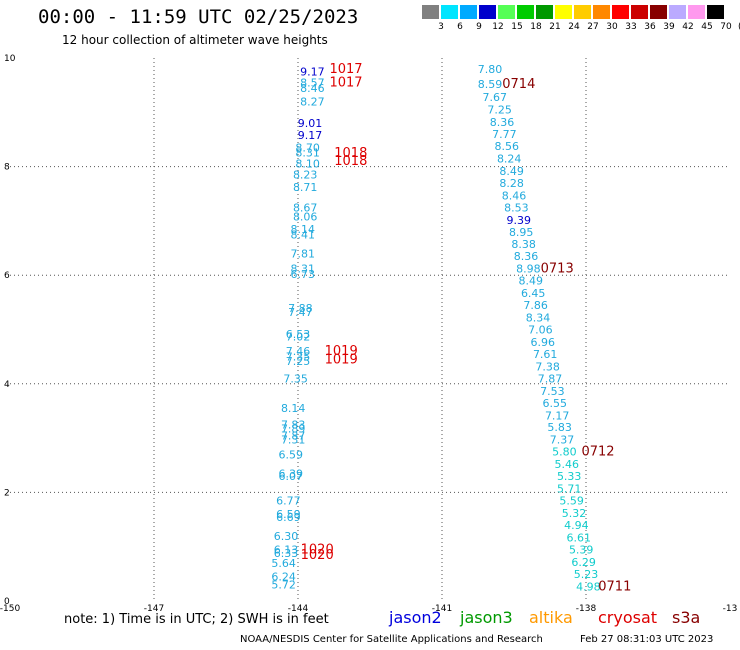  I want to click on wave-height-label: 8.49, so click(531, 281).